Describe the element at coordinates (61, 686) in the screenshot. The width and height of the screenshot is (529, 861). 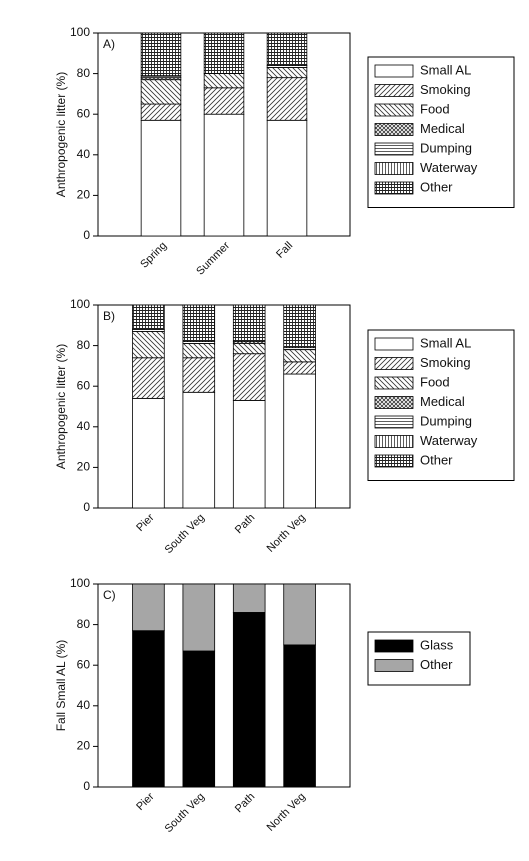
I see `y-axis-label: Fall Small AL (%)` at that location.